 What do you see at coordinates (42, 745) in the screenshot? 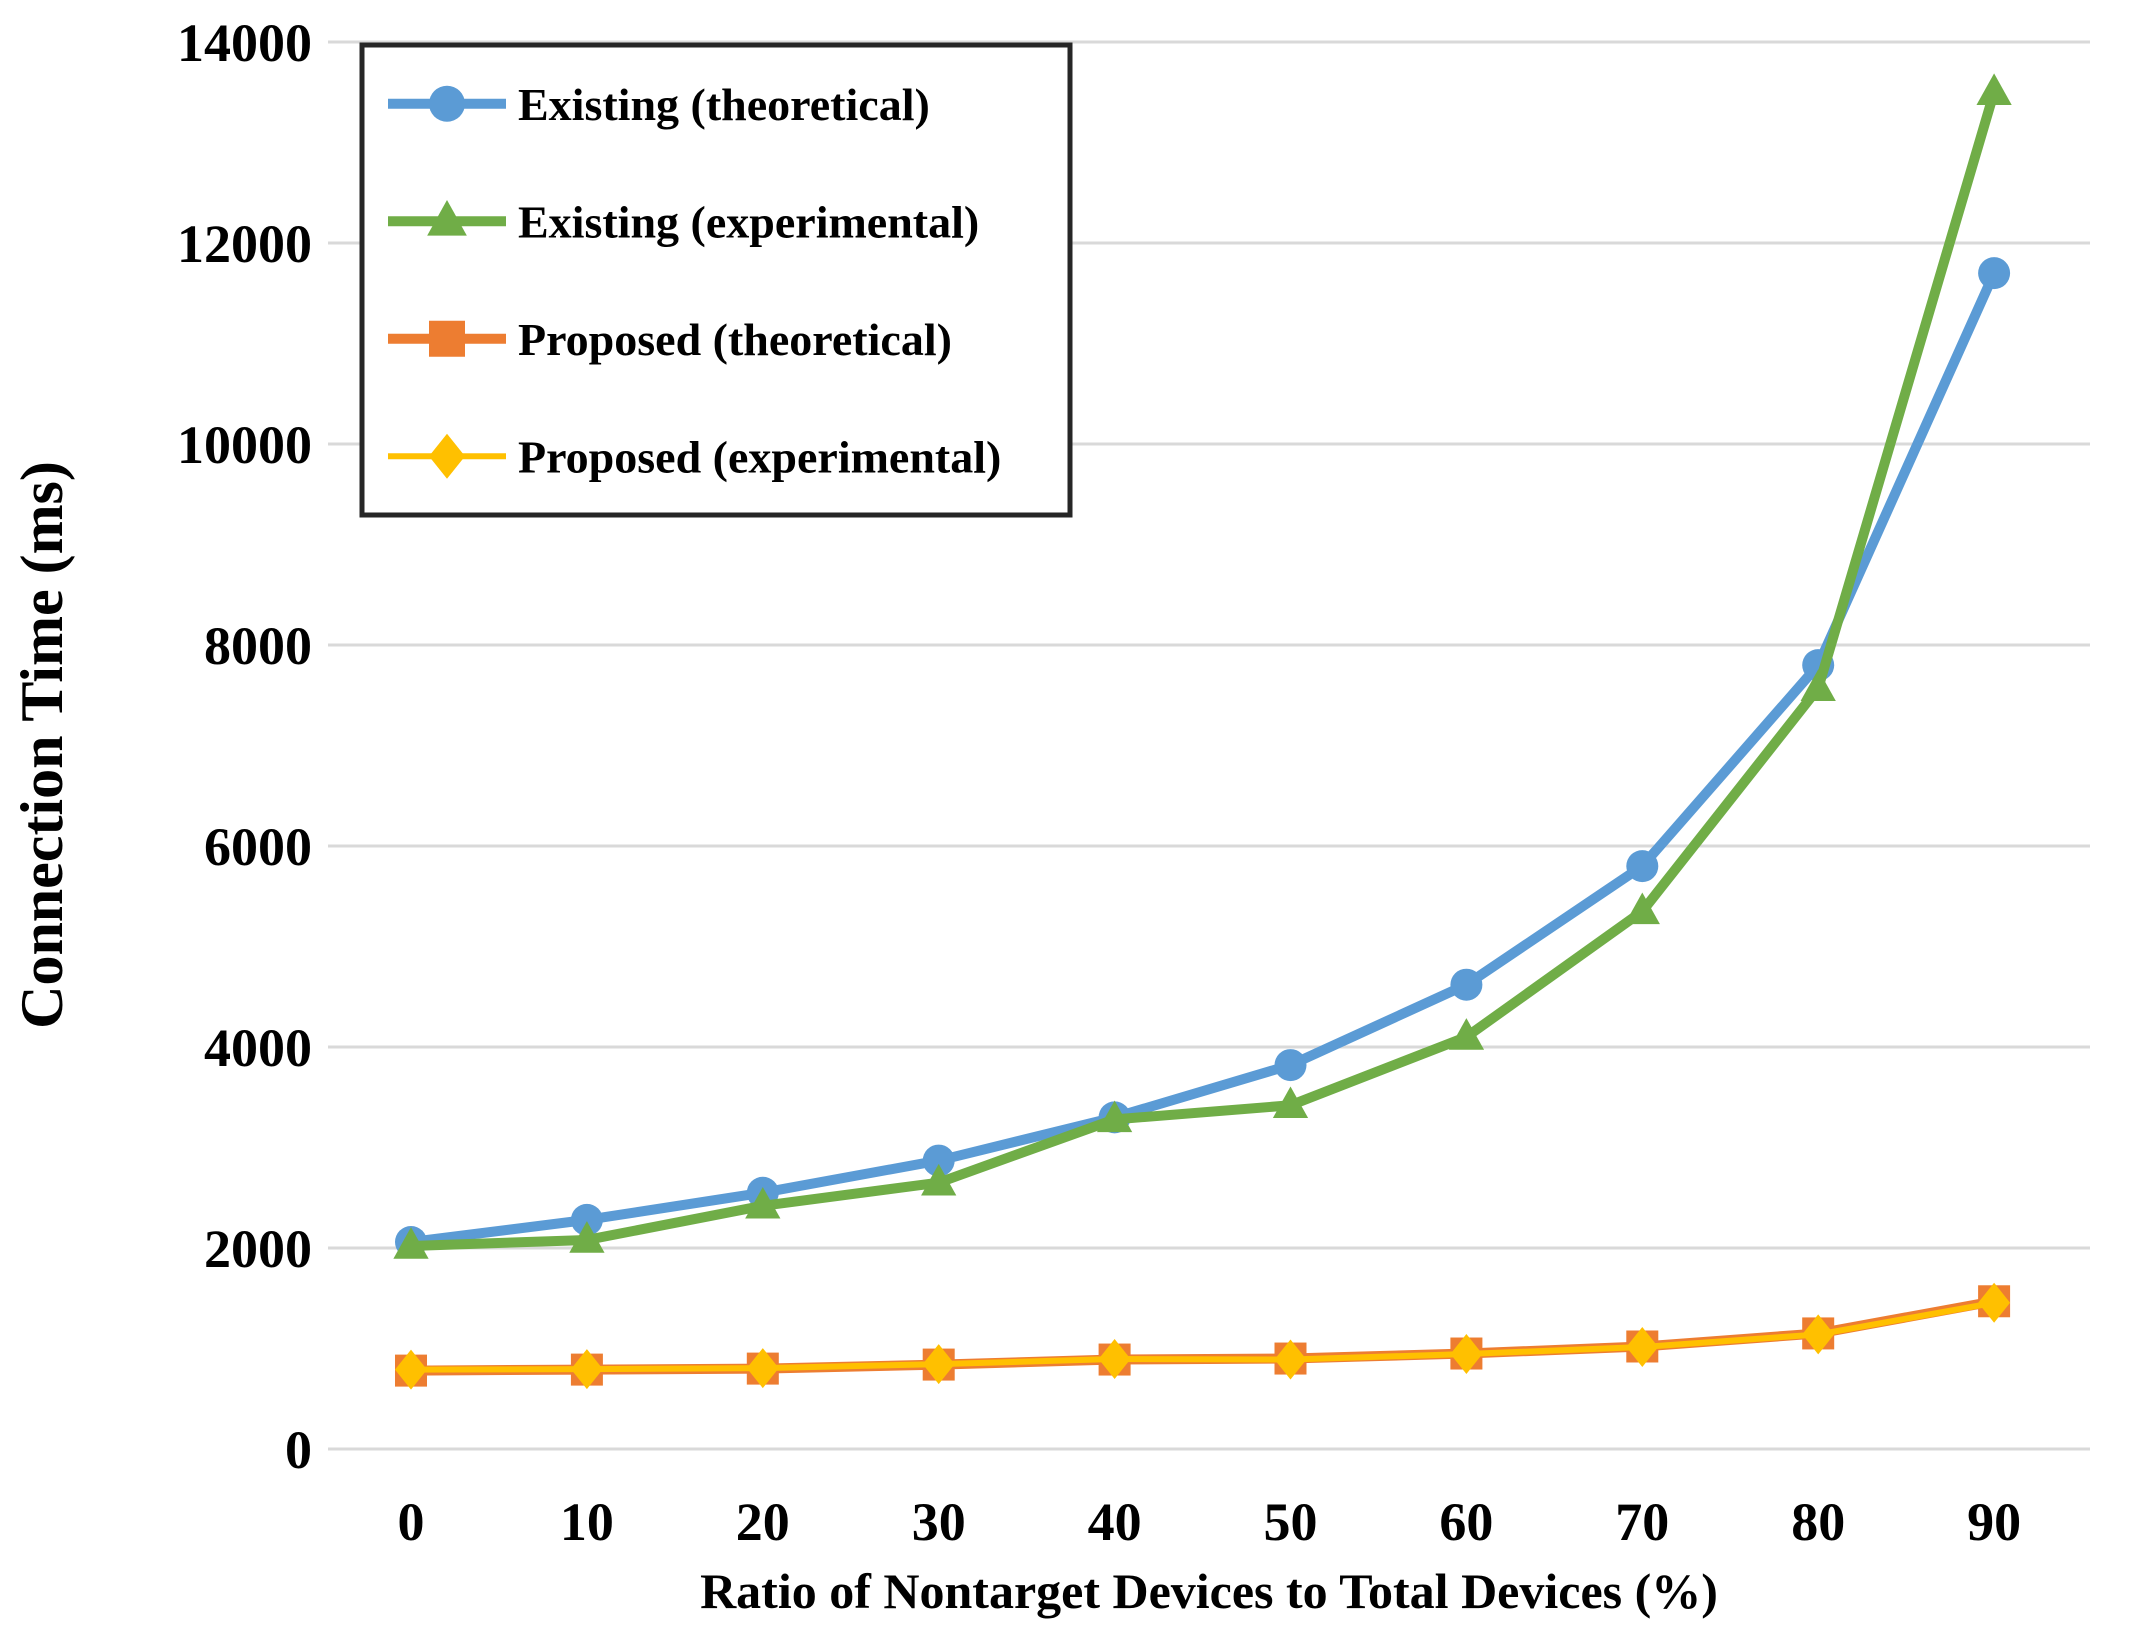
I see `y-axis-title: Connection Time (ms)` at bounding box center [42, 745].